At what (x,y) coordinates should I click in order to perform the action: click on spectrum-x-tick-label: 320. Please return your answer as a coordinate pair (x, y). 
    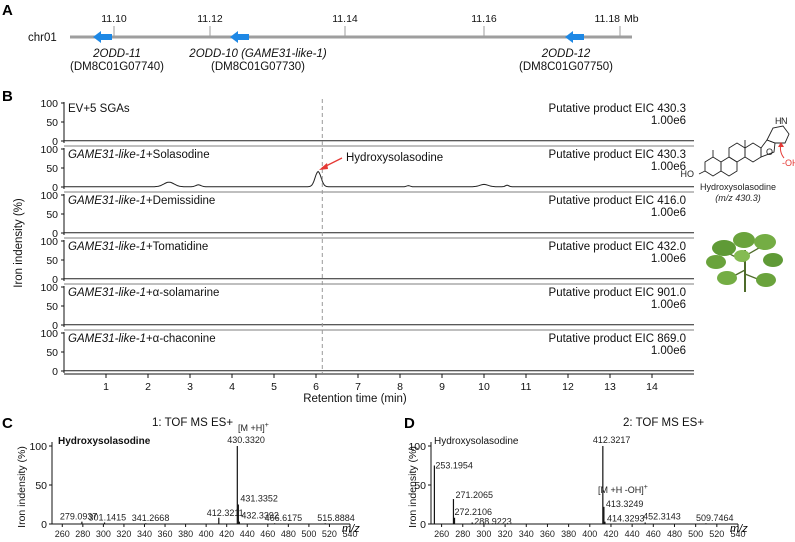
    Looking at the image, I should click on (505, 534).